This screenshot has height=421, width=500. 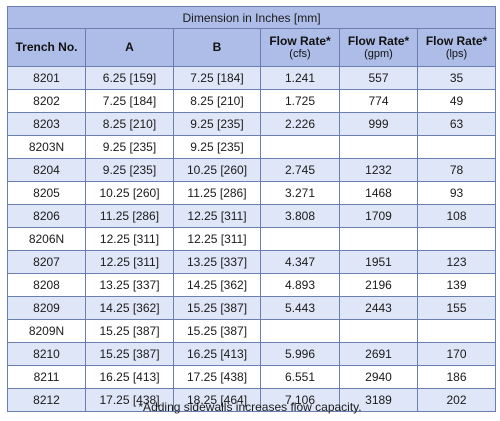 I want to click on flow-rate-gpm-cell: 2443, so click(x=378, y=308).